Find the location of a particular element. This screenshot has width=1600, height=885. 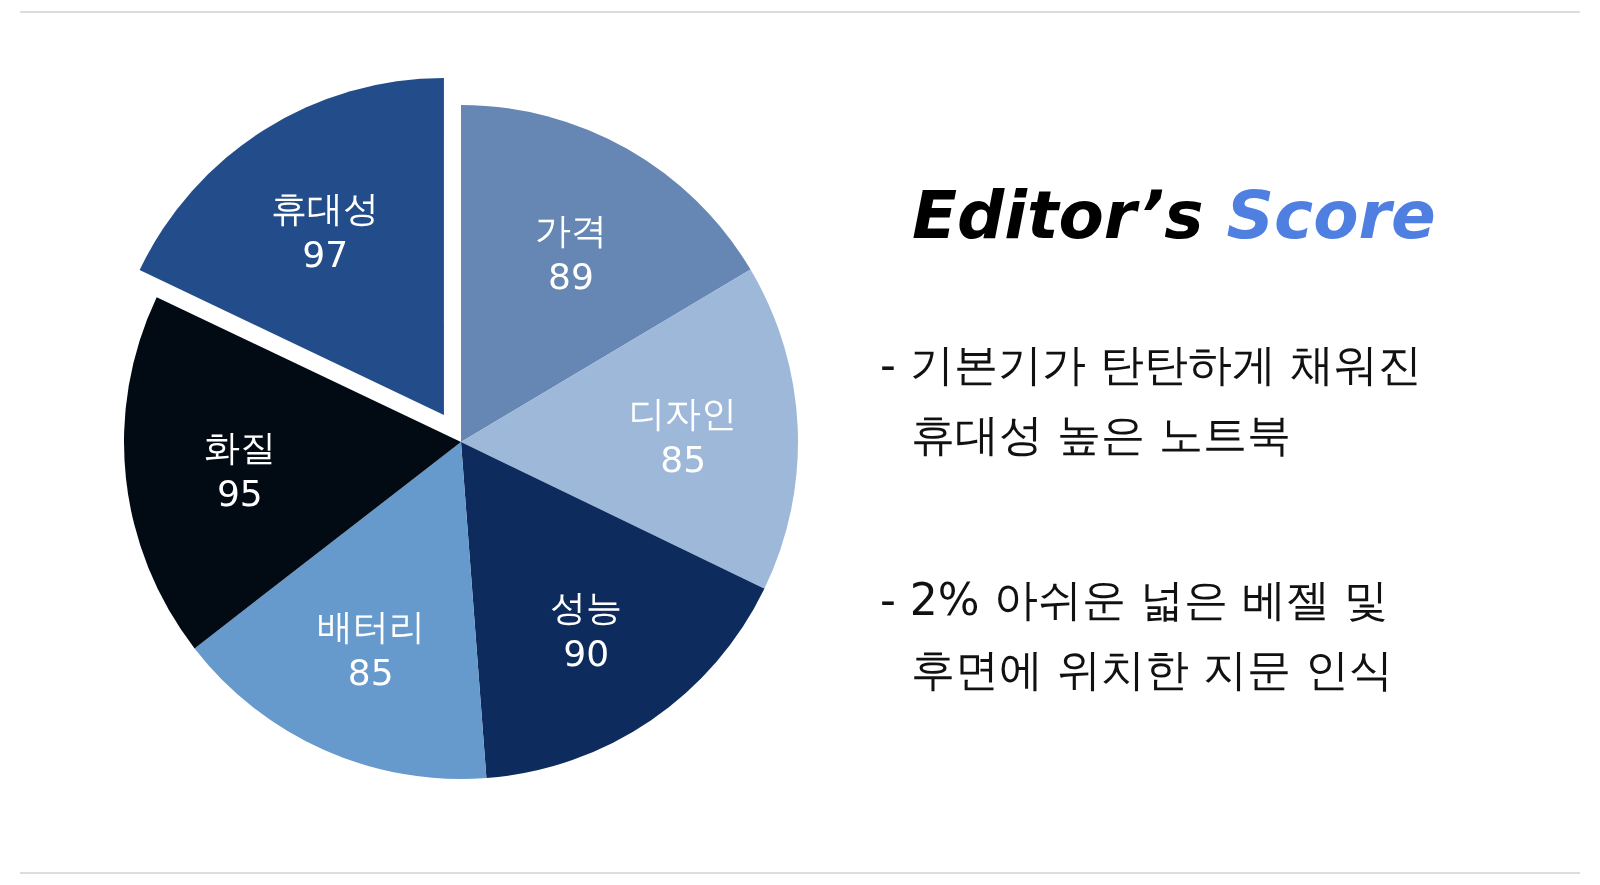

data-label: 89 is located at coordinates (571, 276).